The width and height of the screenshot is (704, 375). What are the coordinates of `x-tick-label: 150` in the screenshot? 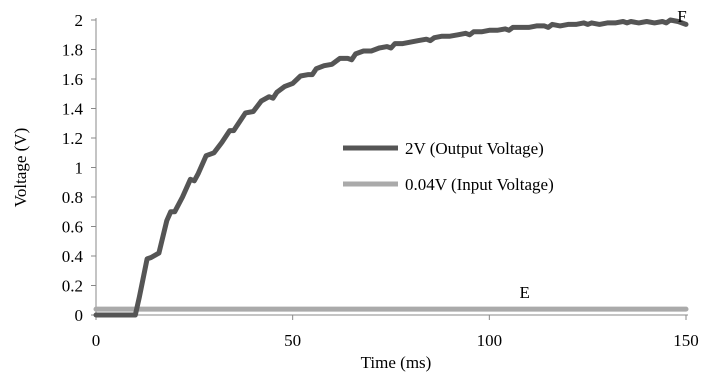 It's located at (686, 340).